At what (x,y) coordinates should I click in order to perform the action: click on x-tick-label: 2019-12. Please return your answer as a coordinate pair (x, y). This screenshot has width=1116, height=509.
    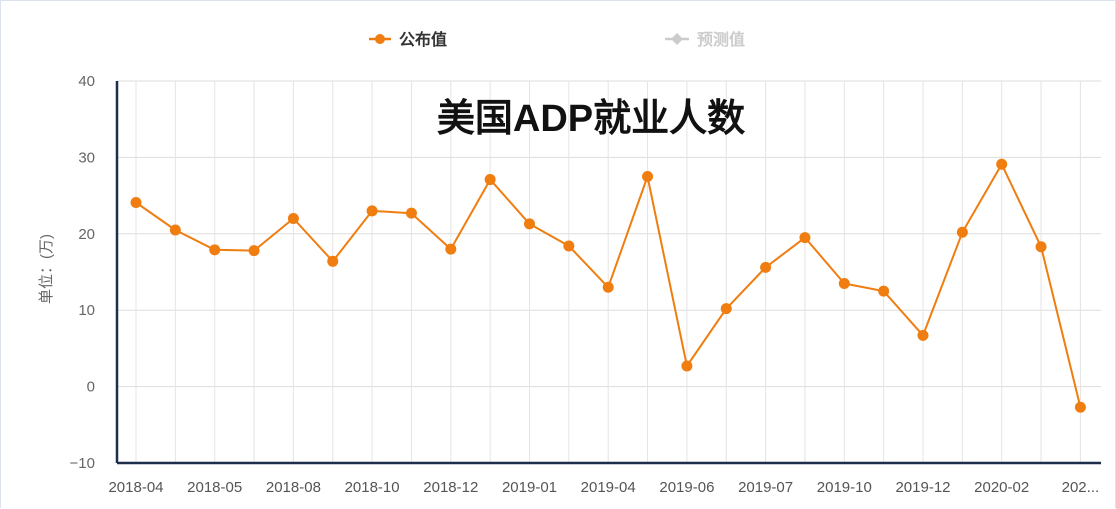
    Looking at the image, I should click on (922, 487).